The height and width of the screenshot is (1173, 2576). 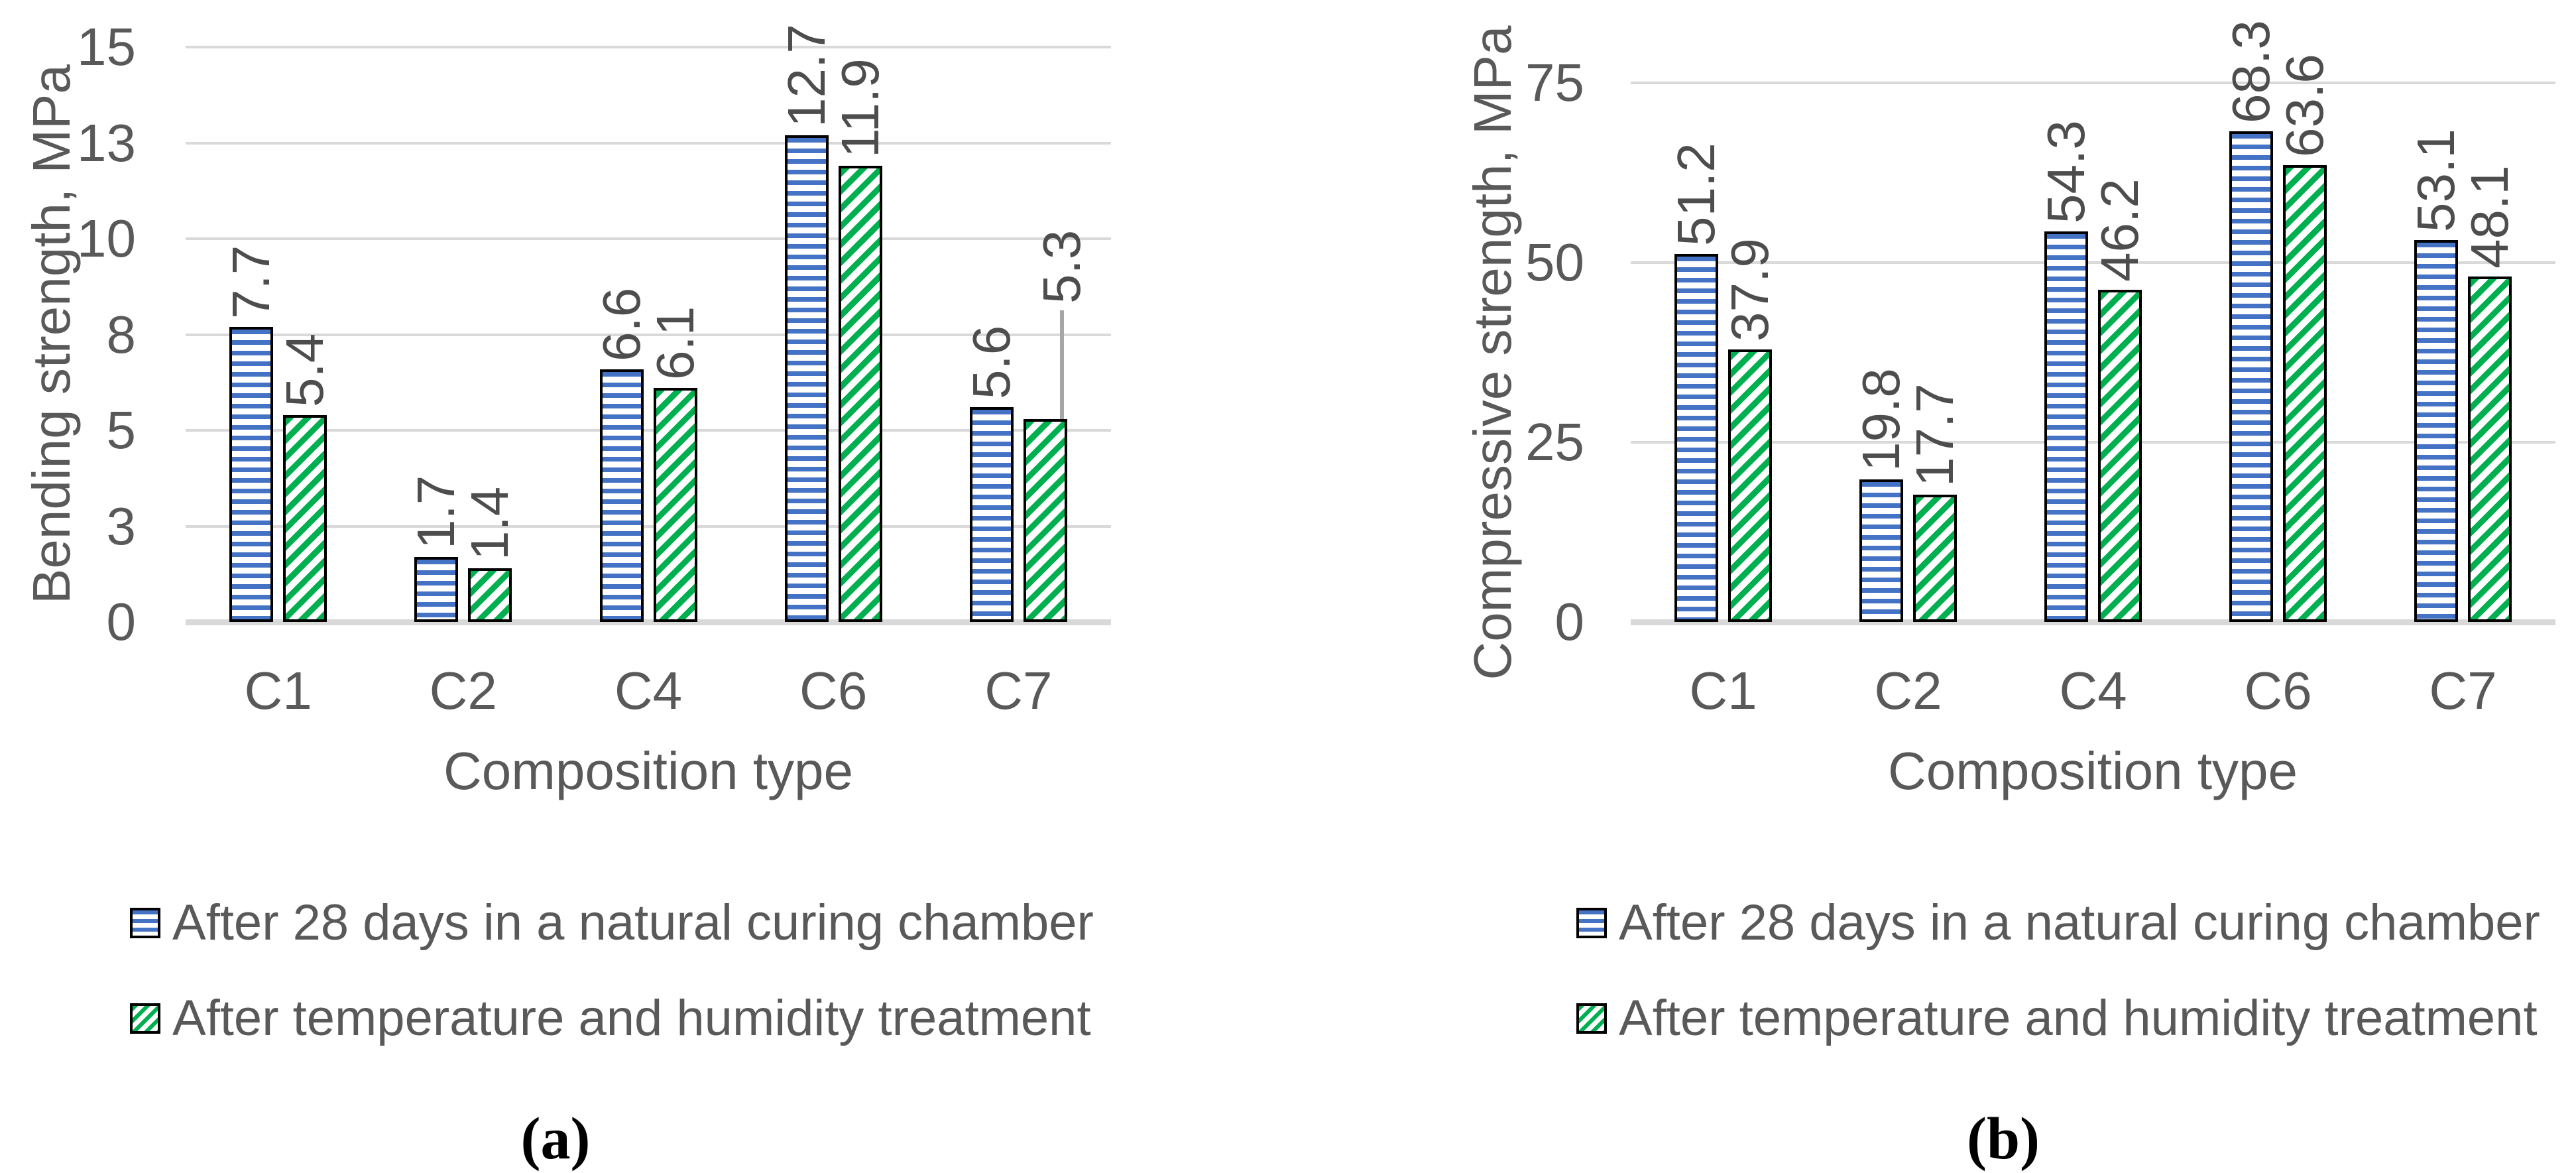 What do you see at coordinates (649, 771) in the screenshot?
I see `x-axis-title-a: Composition type` at bounding box center [649, 771].